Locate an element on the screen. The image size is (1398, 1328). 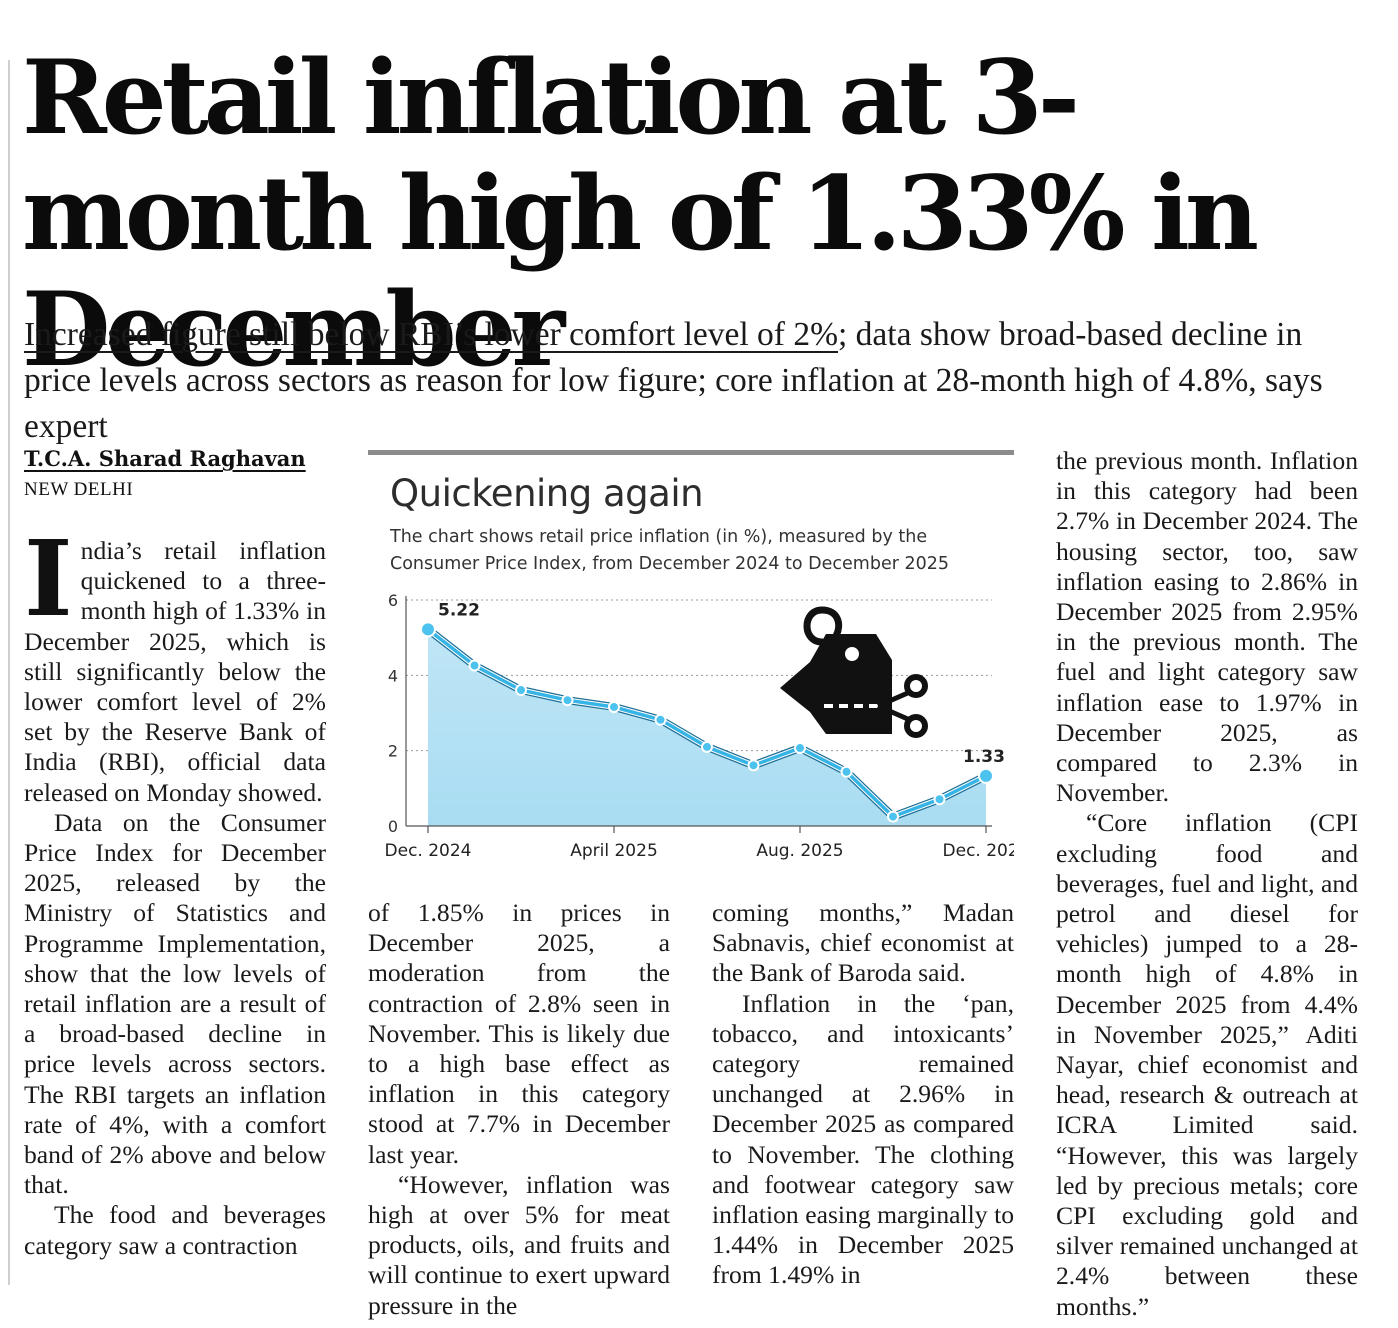
chart-area-layer is located at coordinates (707, 727).